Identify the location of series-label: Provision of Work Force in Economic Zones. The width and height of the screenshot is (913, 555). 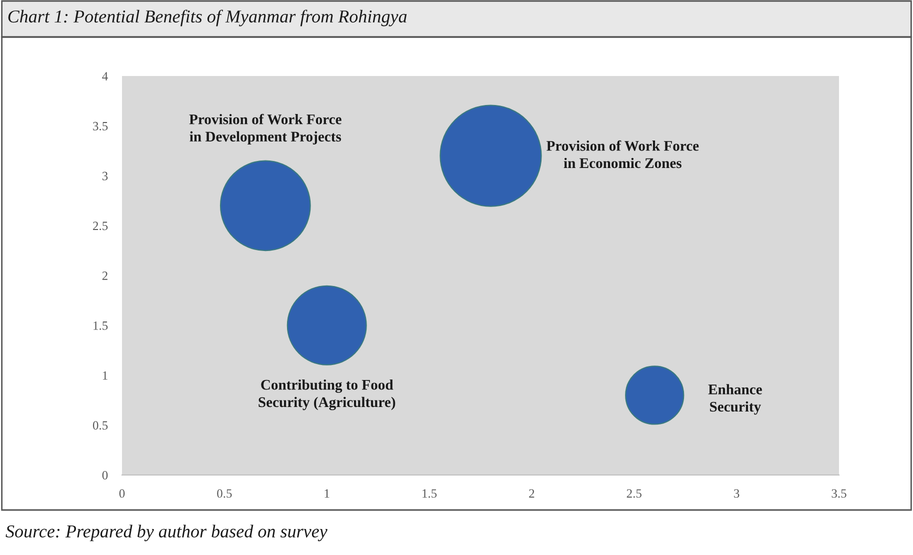
(622, 154).